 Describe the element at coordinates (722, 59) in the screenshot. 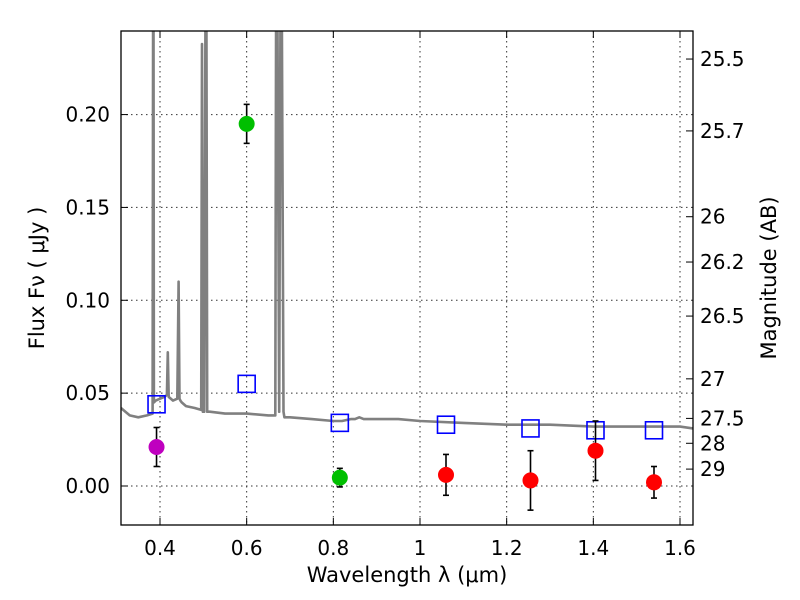

I see `right-axis-tick-label: 25.5` at that location.